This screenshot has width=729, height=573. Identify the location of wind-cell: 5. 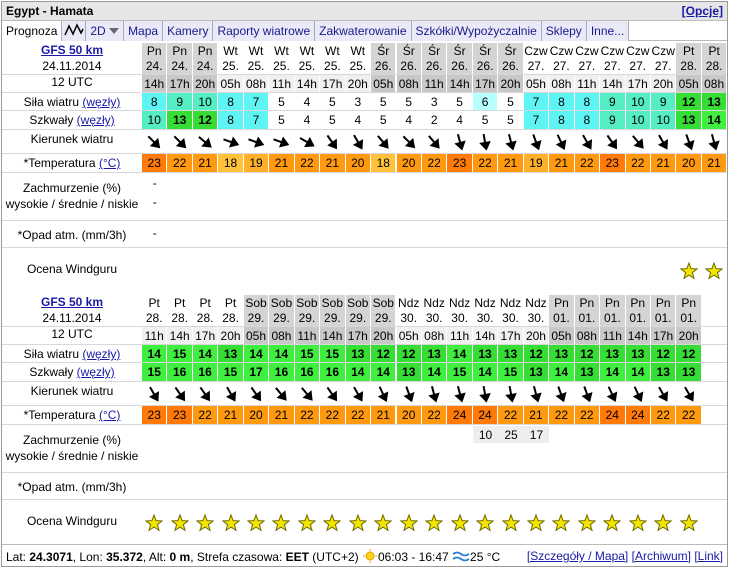
(333, 101).